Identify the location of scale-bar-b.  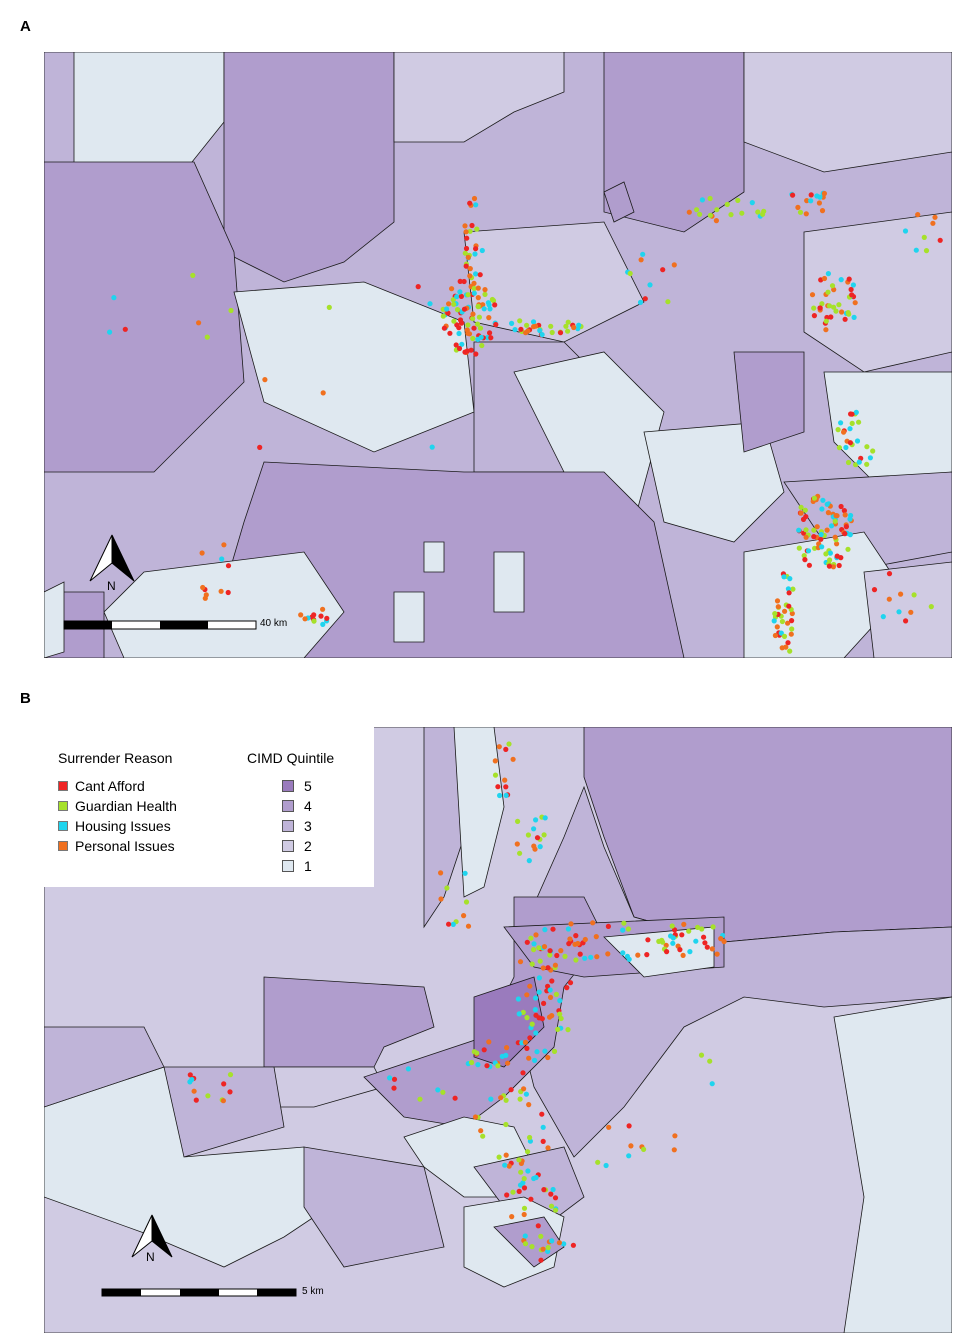
(199, 1292).